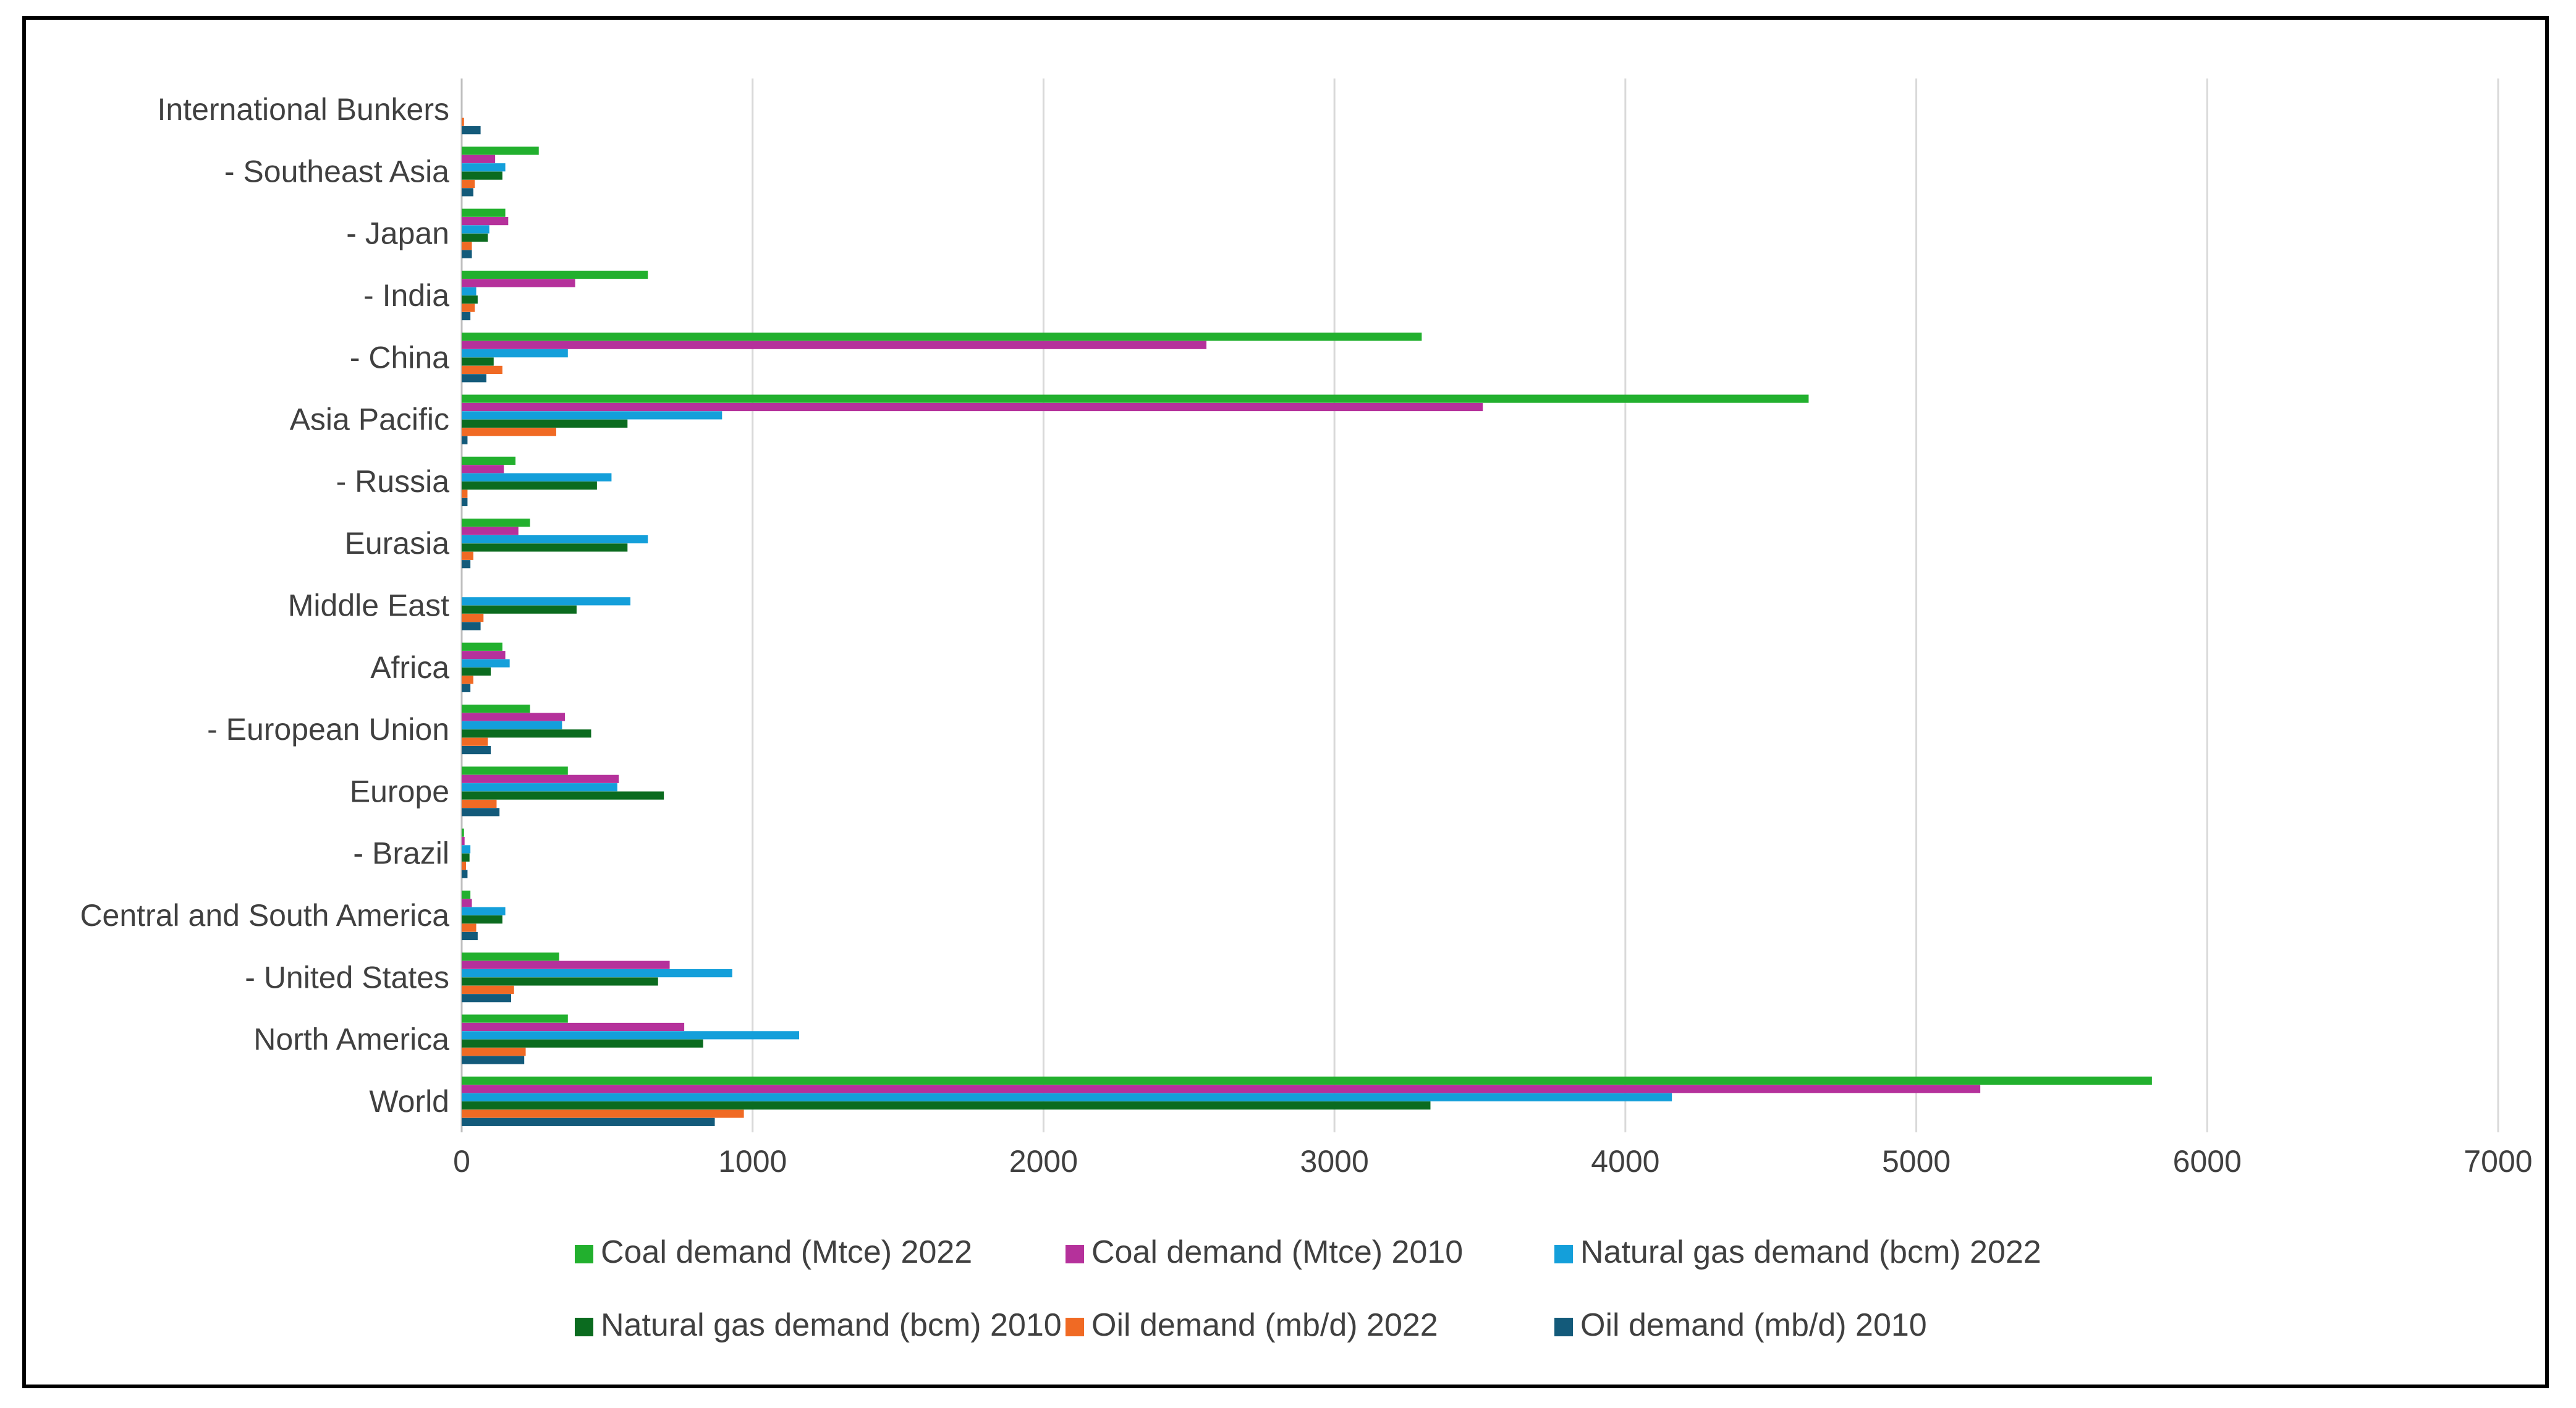  Describe the element at coordinates (592, 416) in the screenshot. I see `bar-asia-pacific-natural-gas-demand-bcm-2022` at that location.